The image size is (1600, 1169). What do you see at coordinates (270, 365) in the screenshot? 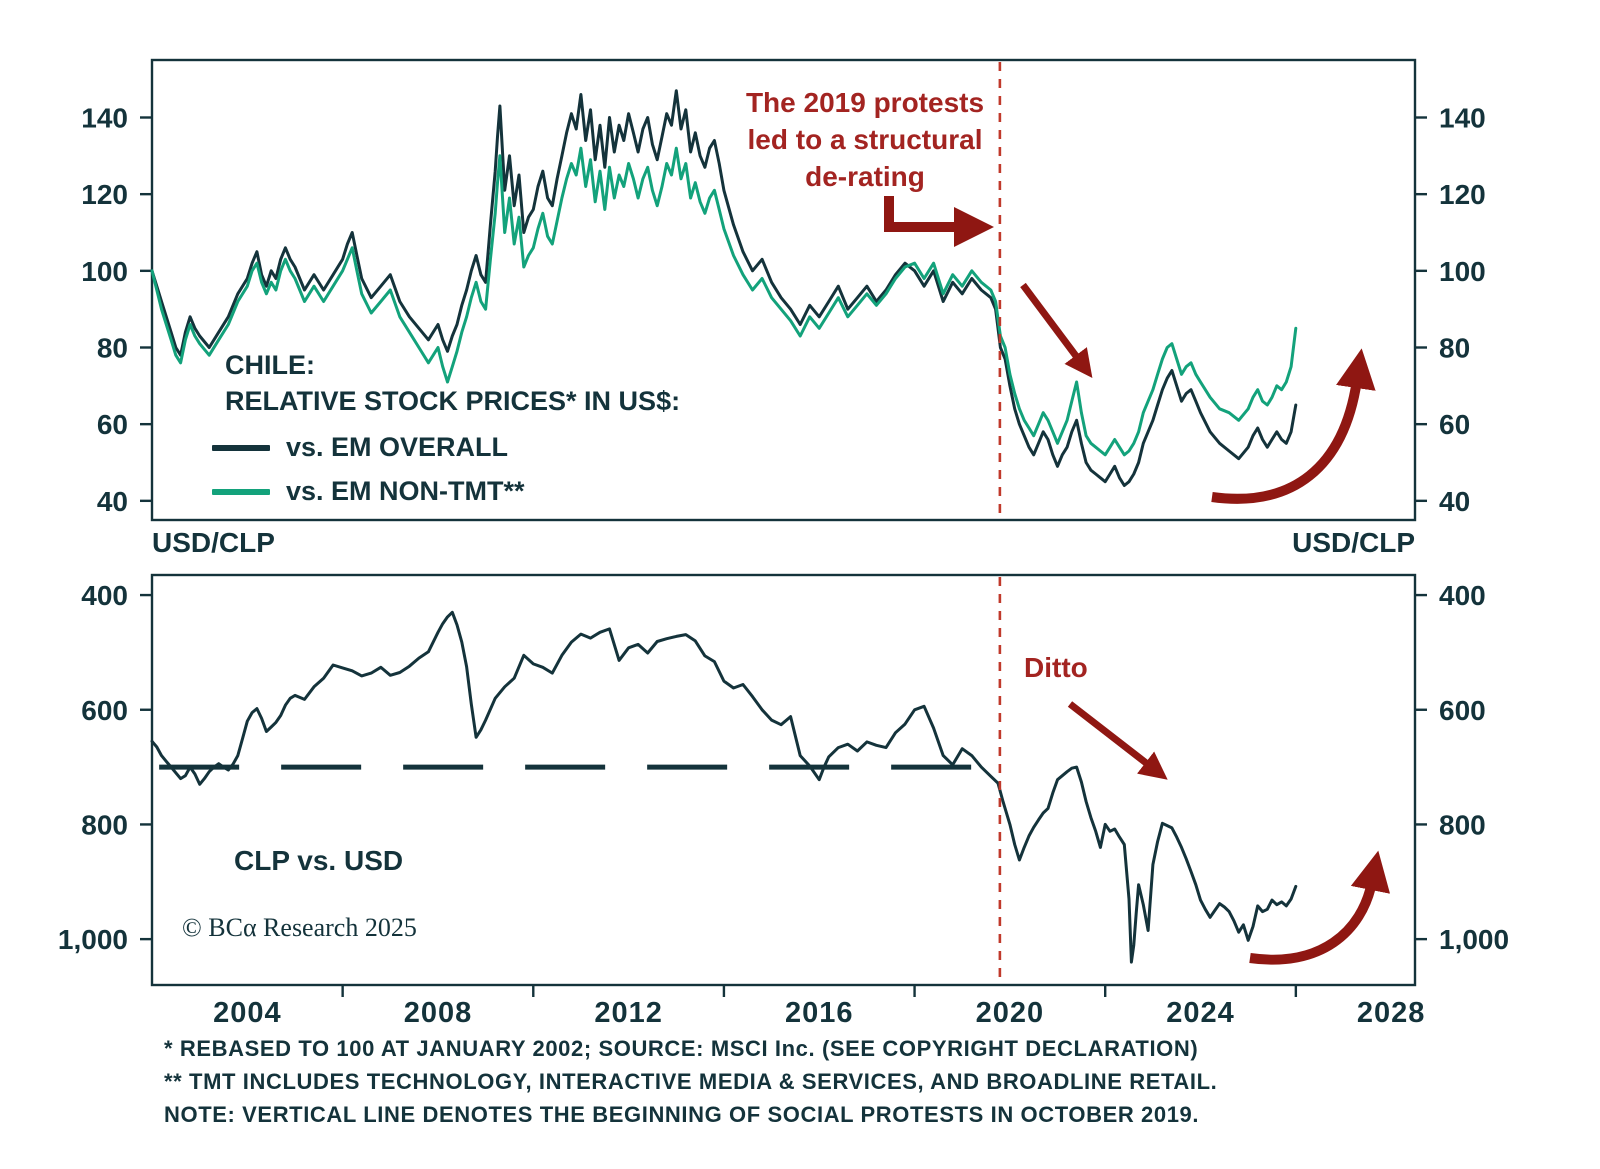
I see `legend-title: CHILE:` at bounding box center [270, 365].